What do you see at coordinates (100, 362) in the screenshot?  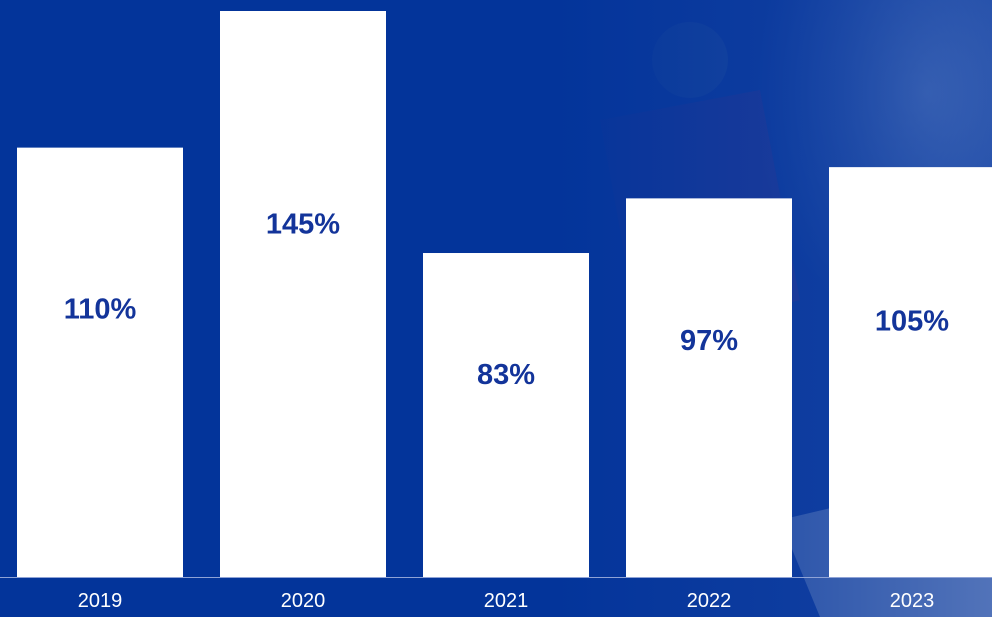 I see `bar-2019` at bounding box center [100, 362].